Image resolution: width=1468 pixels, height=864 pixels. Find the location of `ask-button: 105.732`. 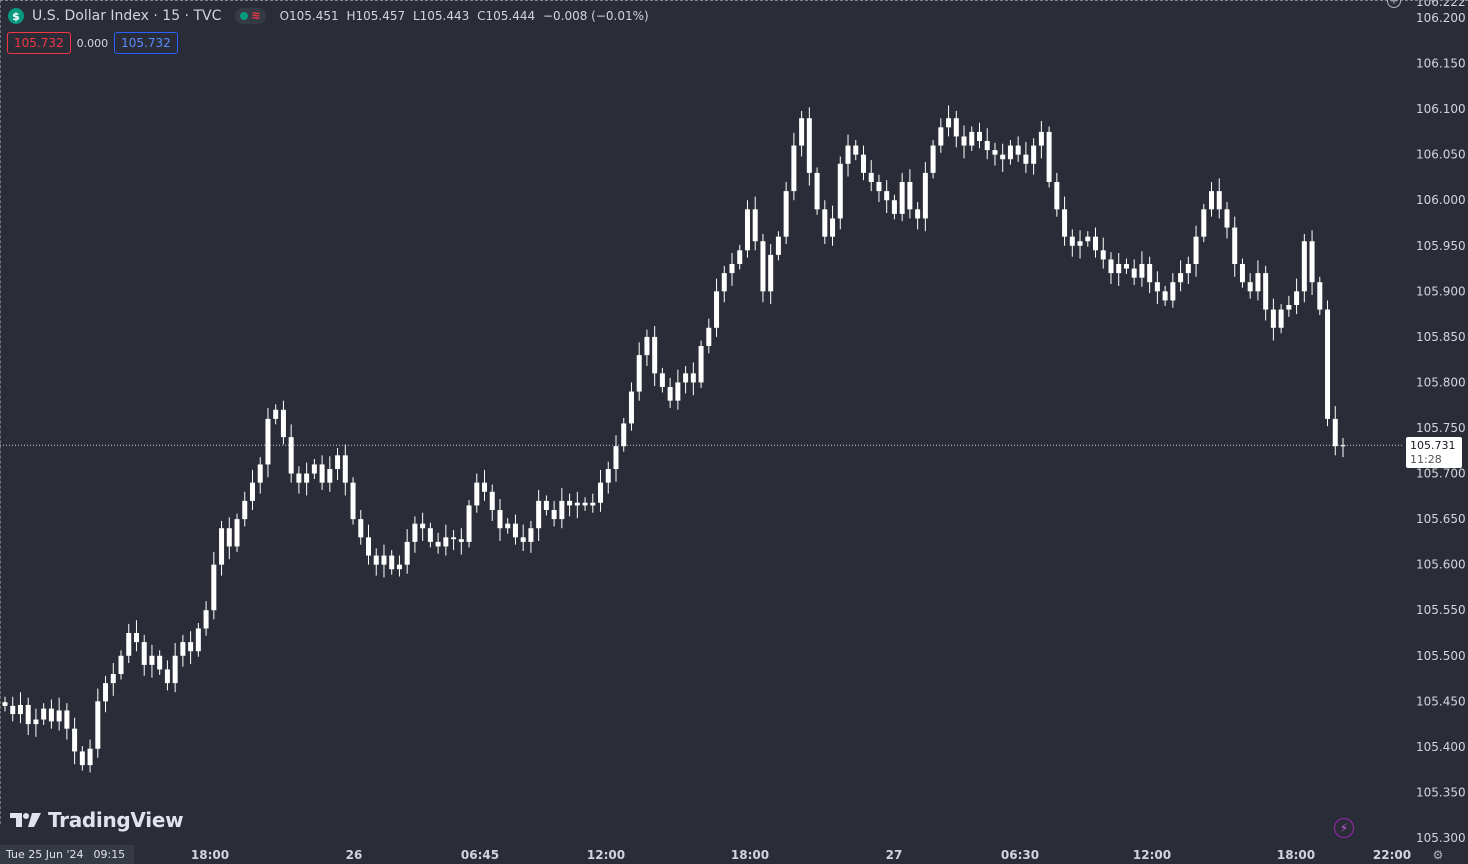

ask-button: 105.732 is located at coordinates (146, 43).